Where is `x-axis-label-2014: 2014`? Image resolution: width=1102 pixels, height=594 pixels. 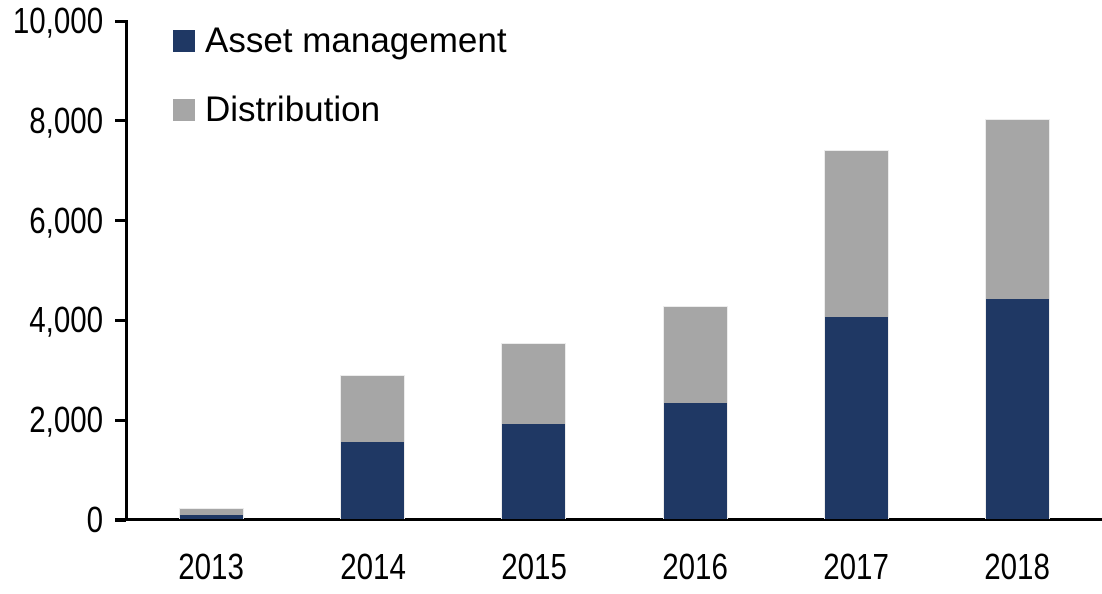 x-axis-label-2014: 2014 is located at coordinates (372, 566).